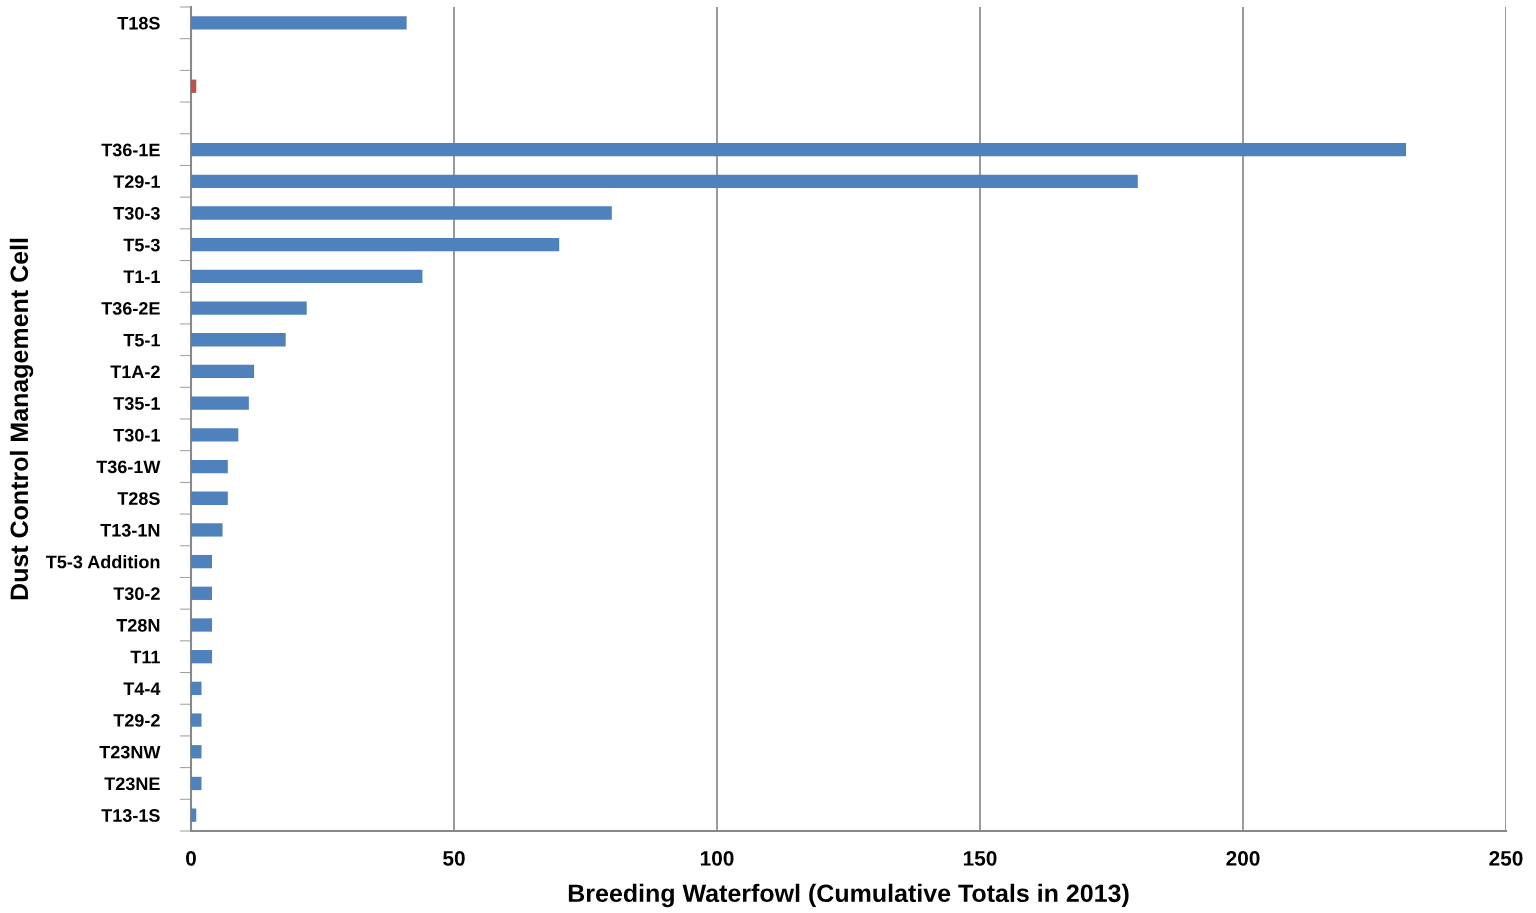  I want to click on y-tick-label: T30-3, so click(136, 213).